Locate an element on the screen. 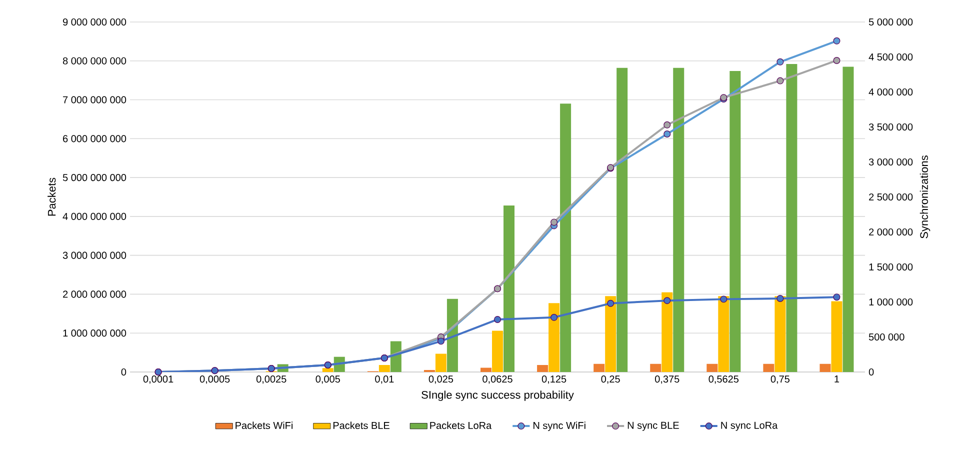  x-tick-label: 0,005 is located at coordinates (328, 380).